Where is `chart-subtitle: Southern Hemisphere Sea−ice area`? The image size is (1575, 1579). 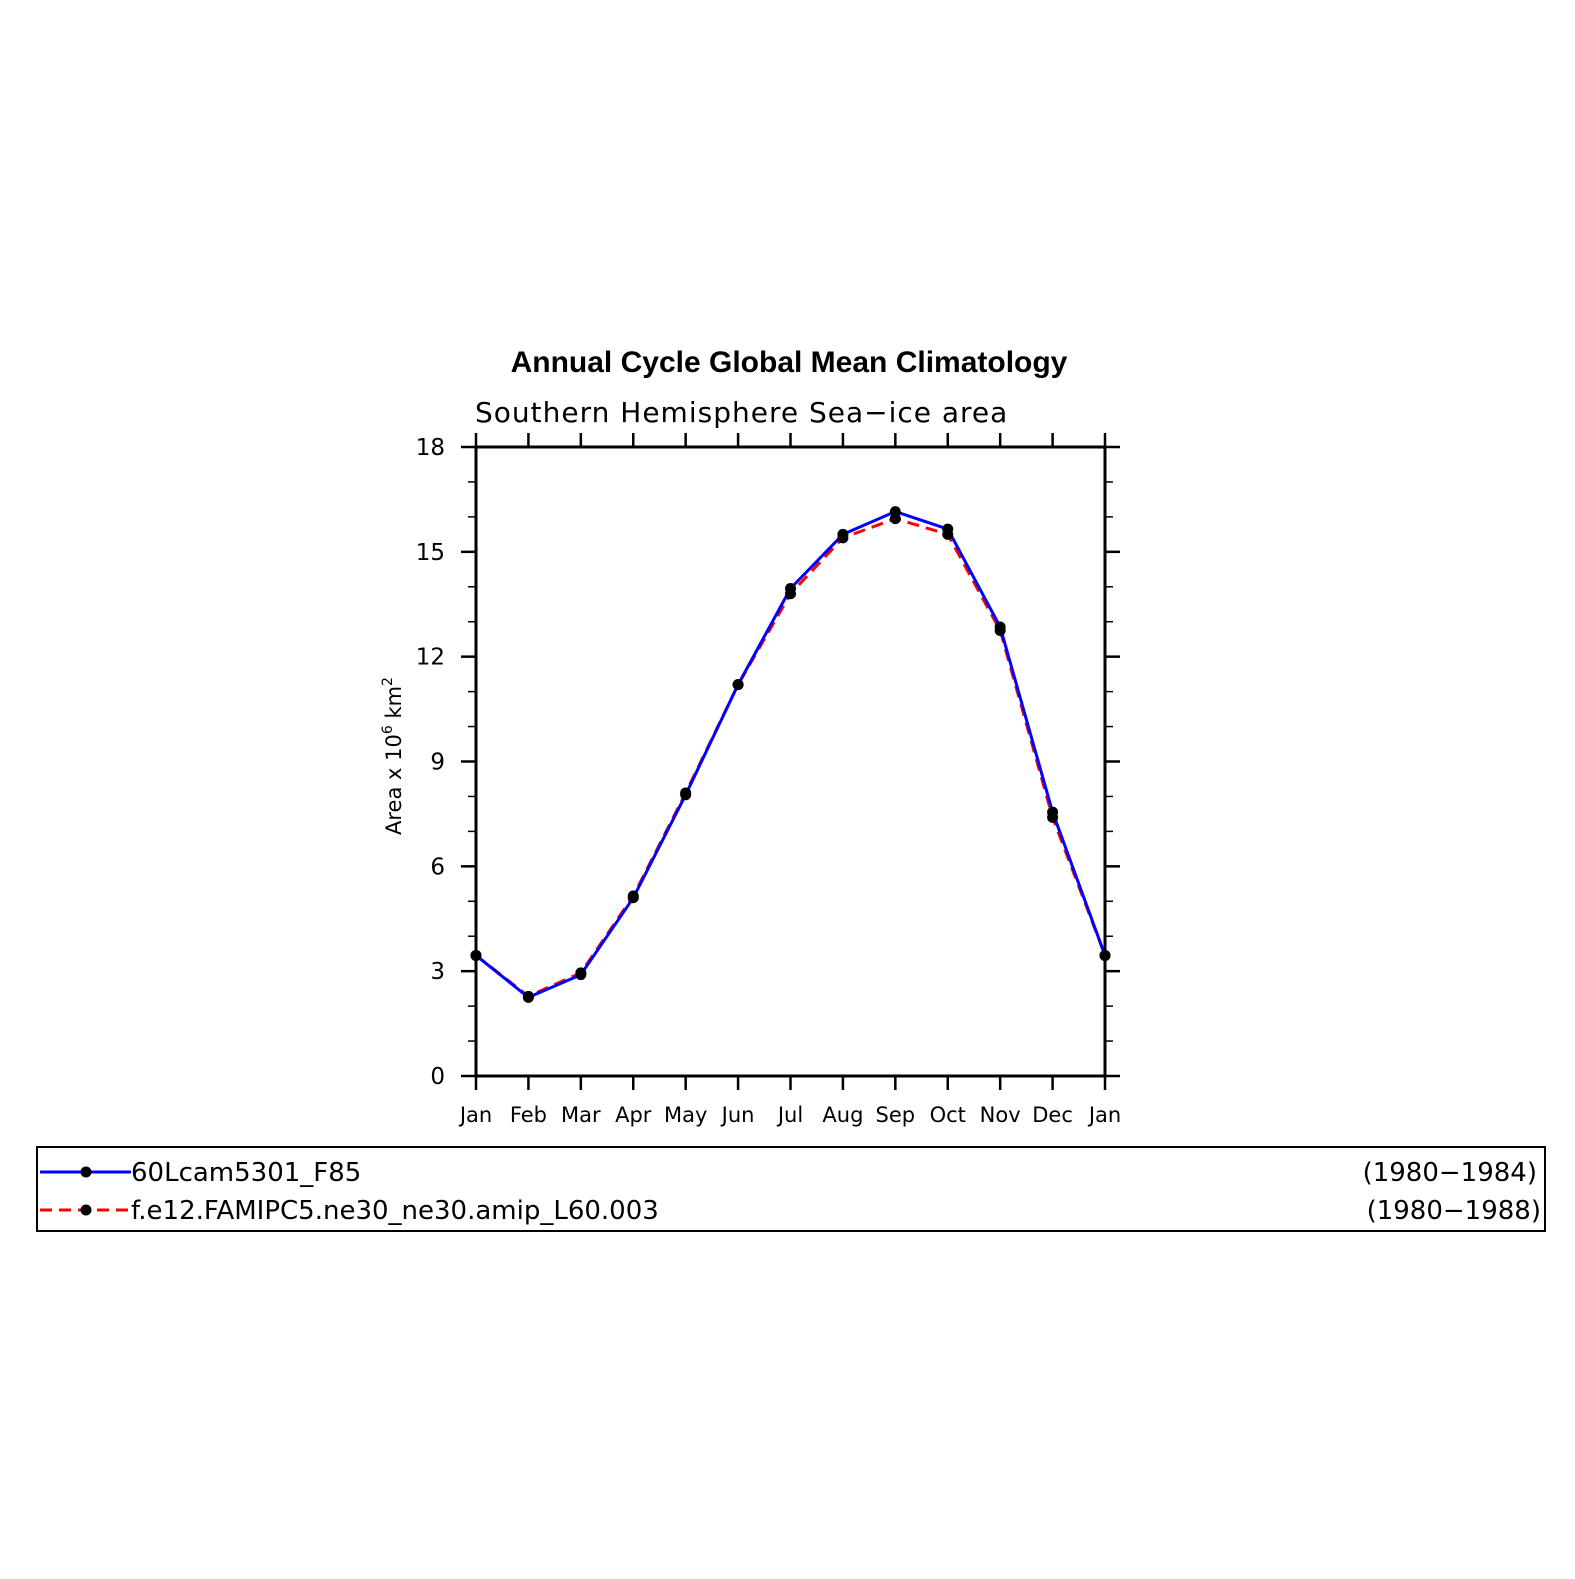 chart-subtitle: Southern Hemisphere Sea−ice area is located at coordinates (741, 412).